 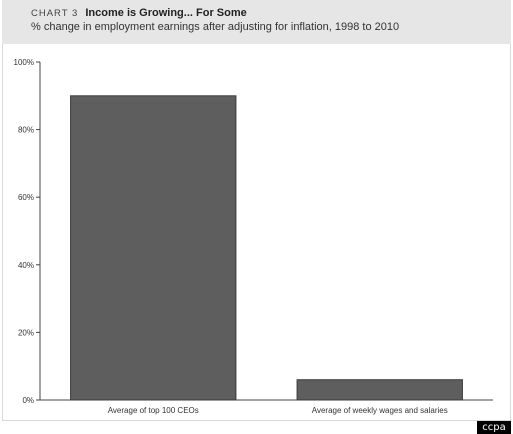 I want to click on x-tick-label: Average of top 100 CEOs, so click(x=153, y=410).